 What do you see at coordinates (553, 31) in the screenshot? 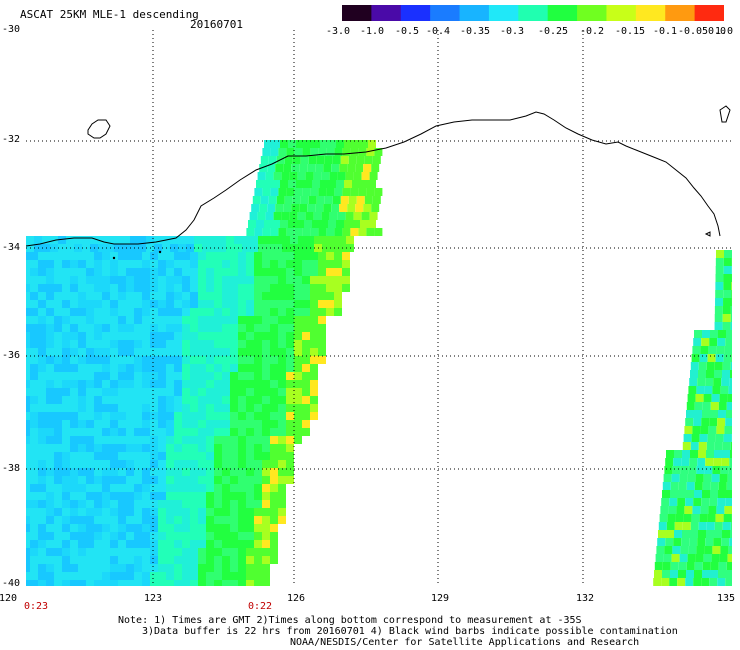
I see `color-scale-label: -0.25` at bounding box center [553, 31].